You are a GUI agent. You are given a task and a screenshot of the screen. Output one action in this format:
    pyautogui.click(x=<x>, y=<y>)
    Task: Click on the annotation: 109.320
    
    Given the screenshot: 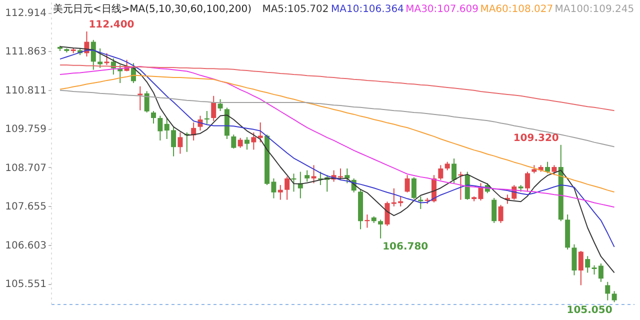 What is the action you would take?
    pyautogui.click(x=536, y=138)
    